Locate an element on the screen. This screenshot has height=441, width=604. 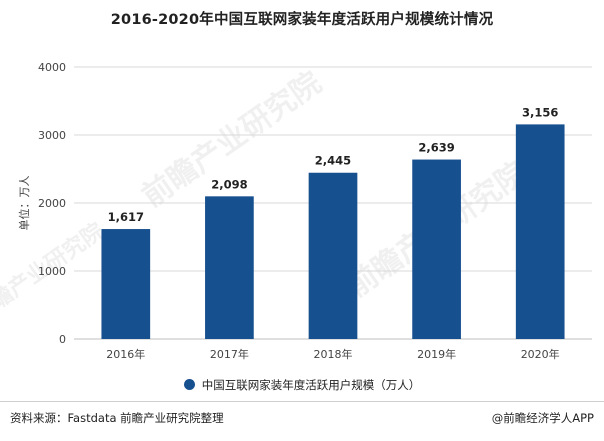
y-tick-label: 2000 is located at coordinates (52, 203).